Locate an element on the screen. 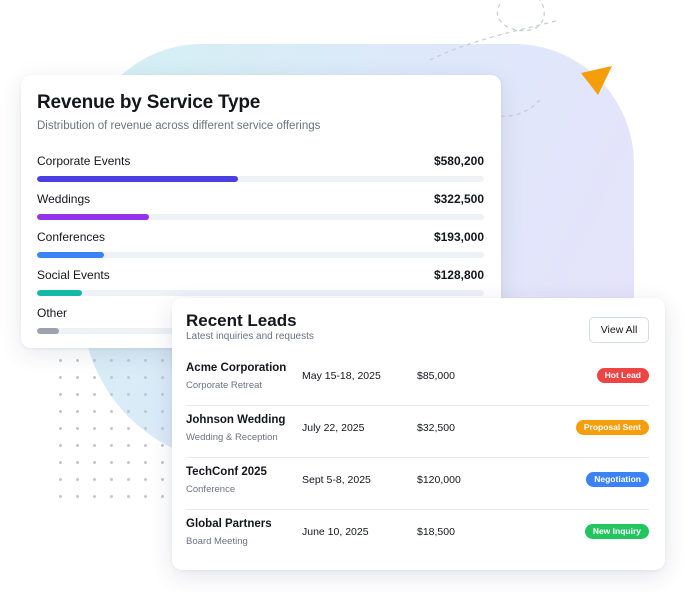  lead-status-badge: New Inquiry is located at coordinates (616, 531).